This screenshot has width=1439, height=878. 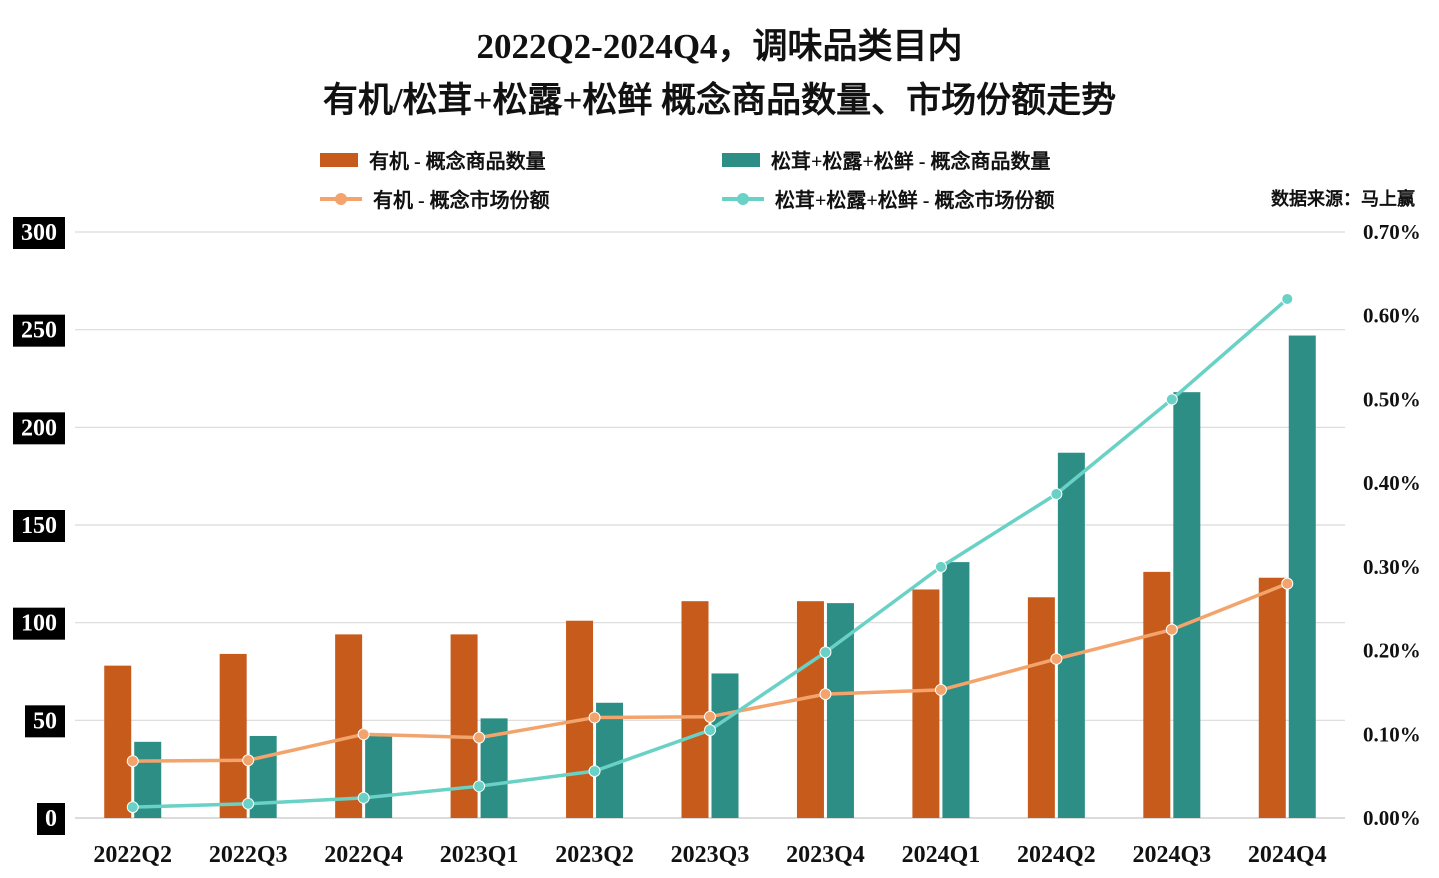 I want to click on left-axis-tick-label: 200, so click(x=39, y=428).